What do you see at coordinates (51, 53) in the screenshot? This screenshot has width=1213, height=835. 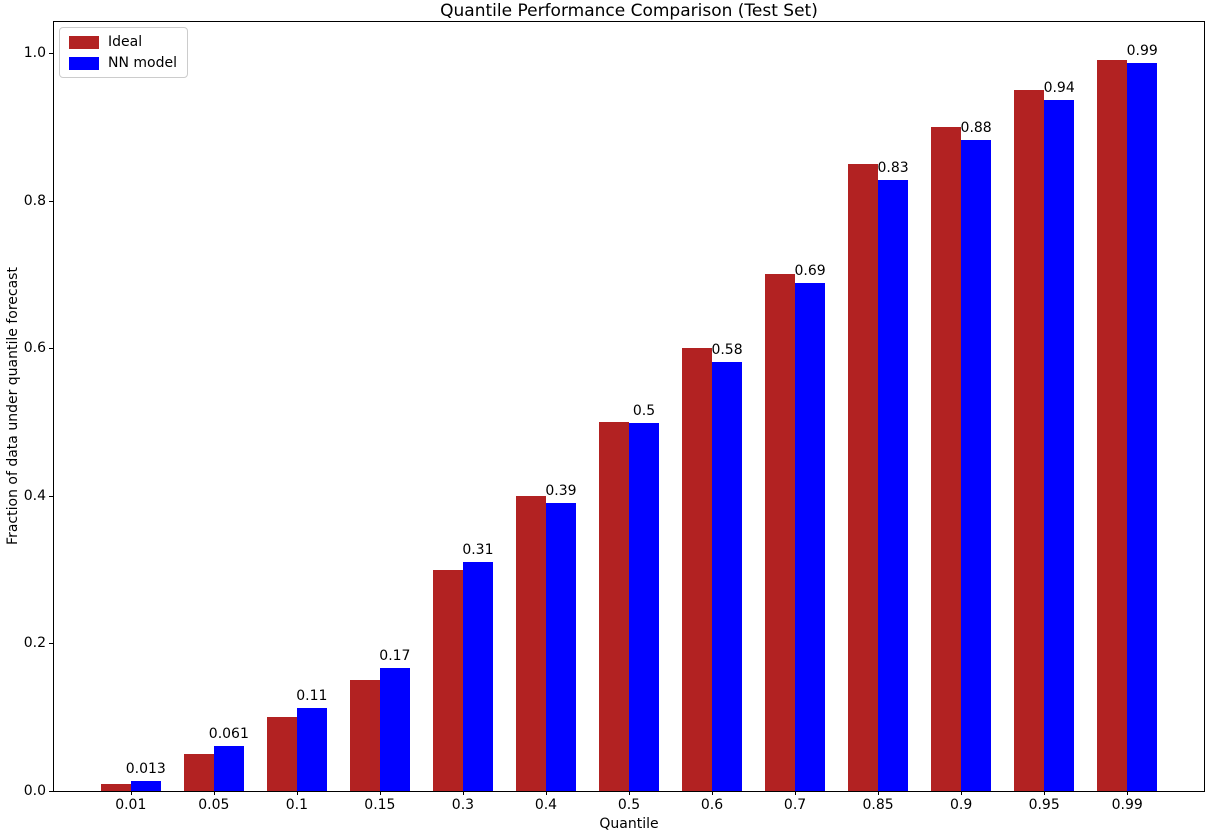 I see `y-tick-mark-1.0` at bounding box center [51, 53].